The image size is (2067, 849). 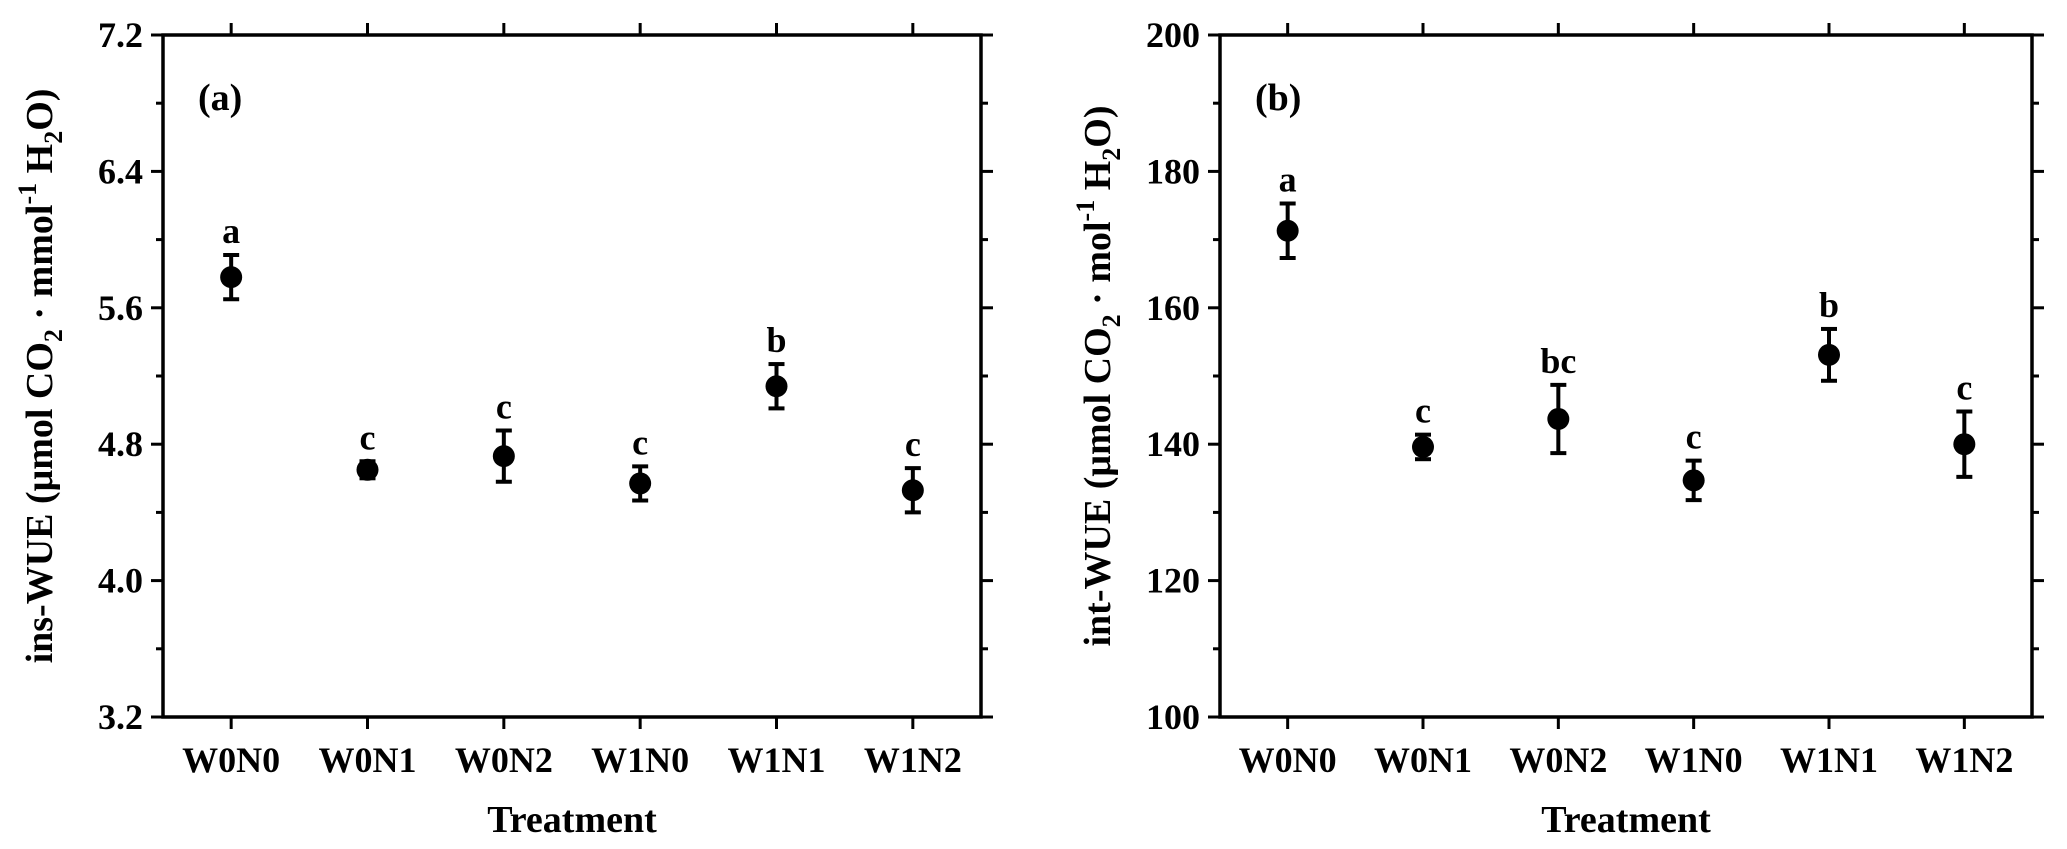 What do you see at coordinates (120, 35) in the screenshot?
I see `y-tick-label: 7.2` at bounding box center [120, 35].